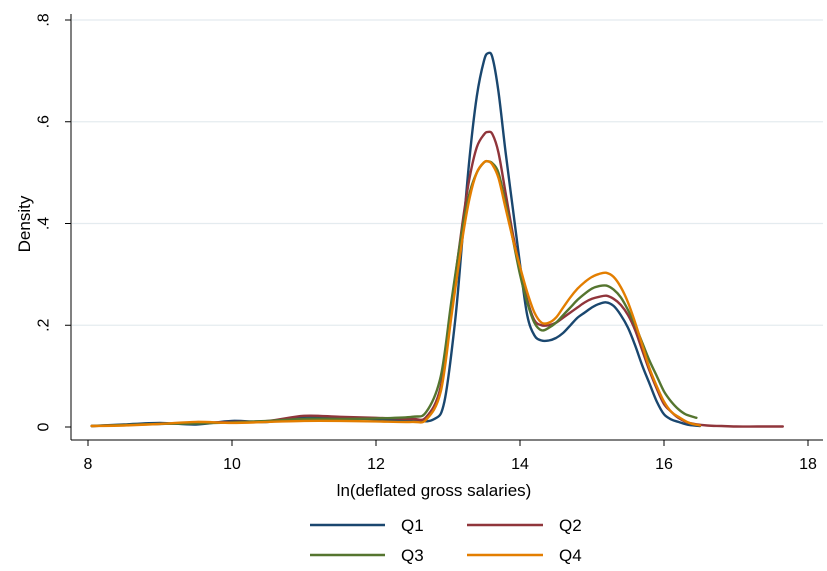 The height and width of the screenshot is (571, 827). What do you see at coordinates (664, 464) in the screenshot?
I see `x-tick-label: 16` at bounding box center [664, 464].